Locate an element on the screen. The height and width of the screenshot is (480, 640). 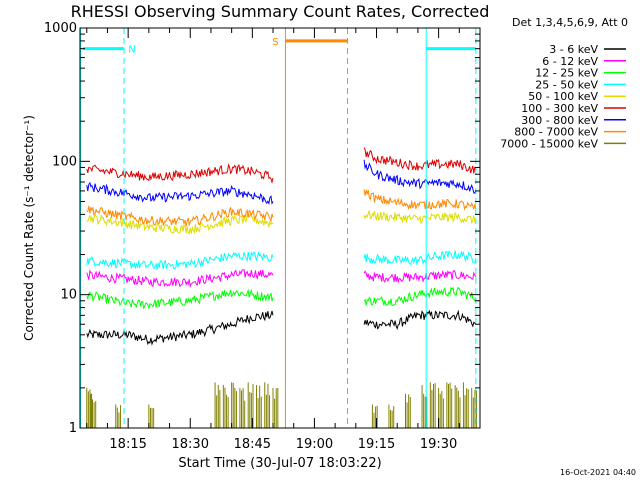
legend-label-7000-15000-kev: 7000 - 15000 keV is located at coordinates (549, 143).